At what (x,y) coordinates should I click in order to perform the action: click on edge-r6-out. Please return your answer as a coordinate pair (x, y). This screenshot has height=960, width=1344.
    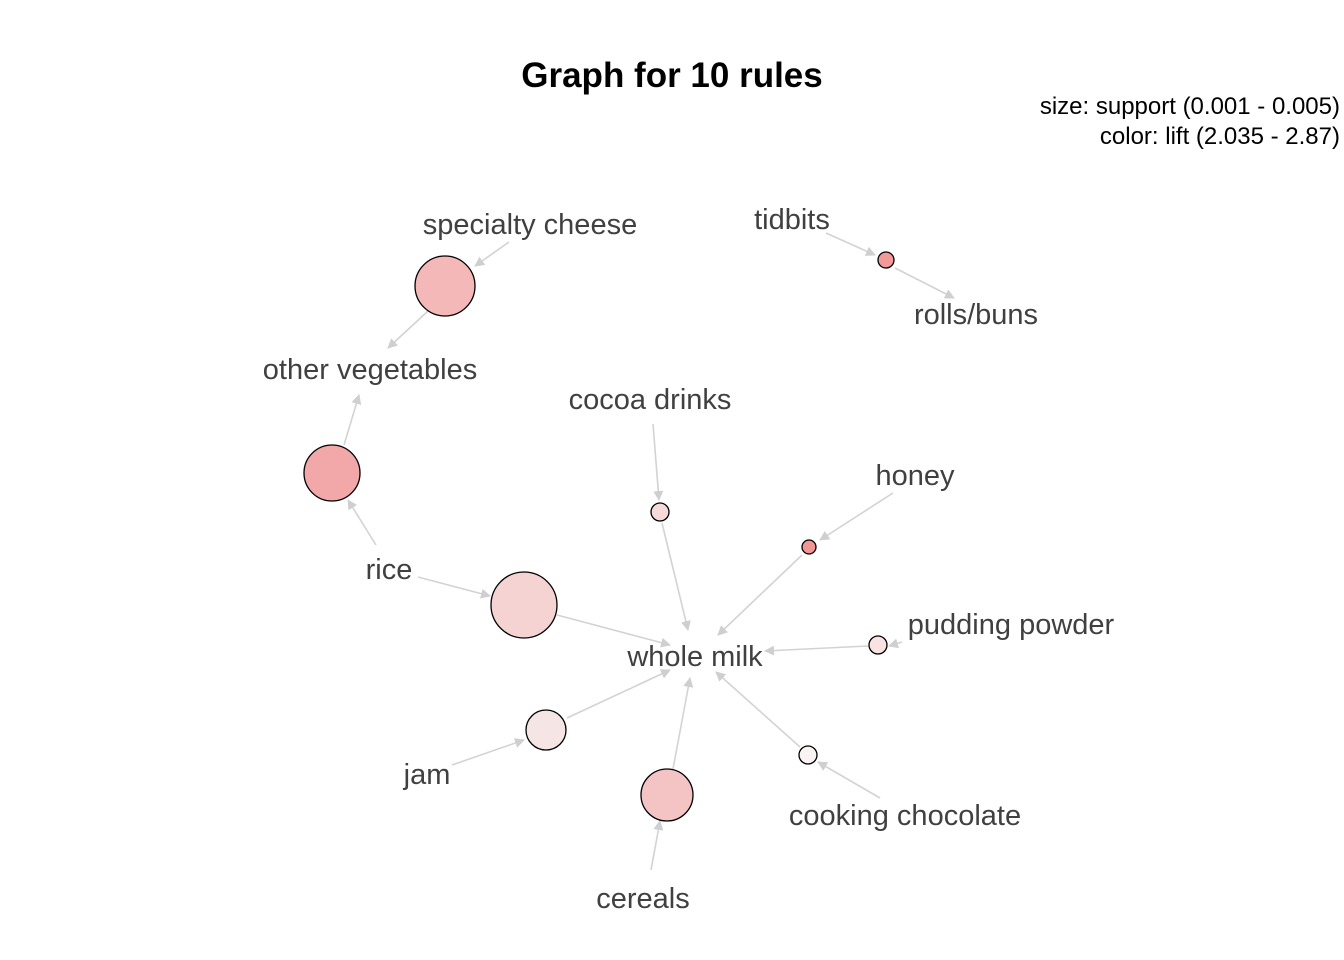
    Looking at the image, I should click on (613, 631).